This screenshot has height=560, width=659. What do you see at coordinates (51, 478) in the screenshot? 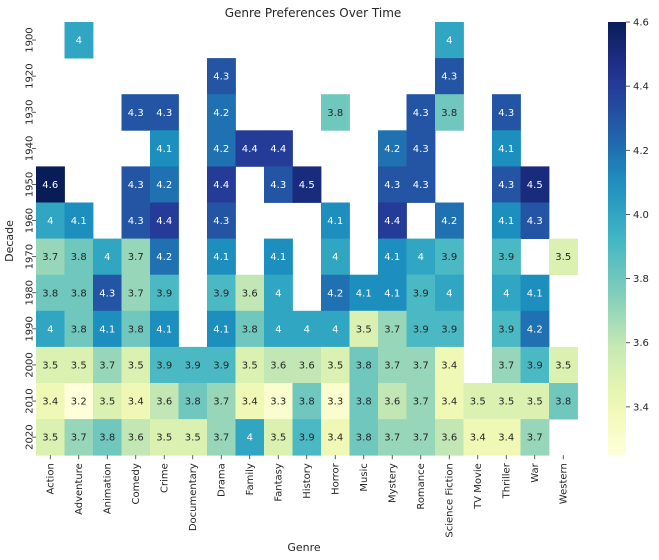
I see `x-tick-label: Action` at bounding box center [51, 478].